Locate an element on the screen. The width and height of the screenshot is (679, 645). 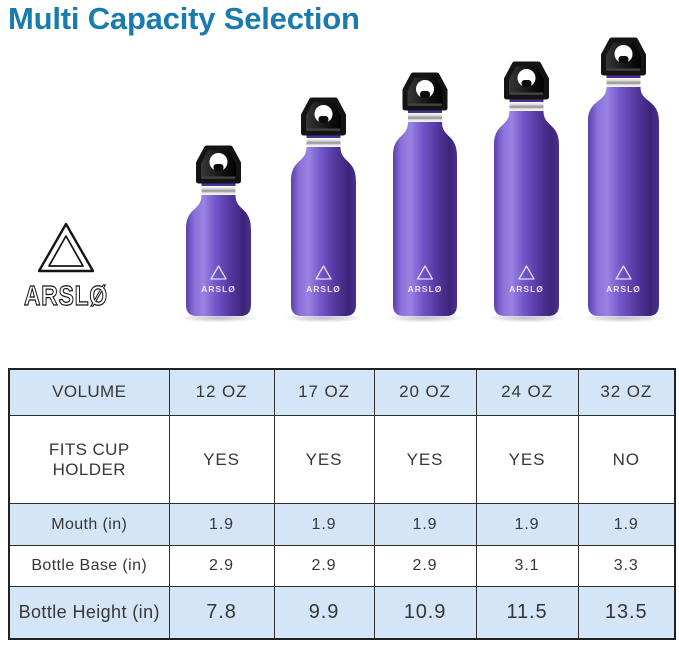
cell-volume-24oz: 24 OZ is located at coordinates (527, 392).